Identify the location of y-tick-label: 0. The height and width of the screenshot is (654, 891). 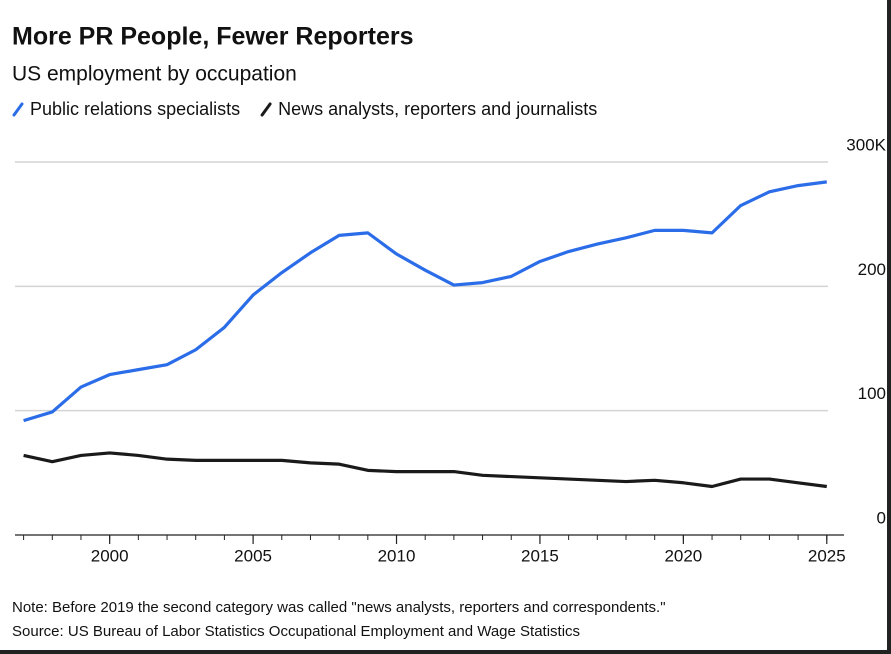
(881, 517).